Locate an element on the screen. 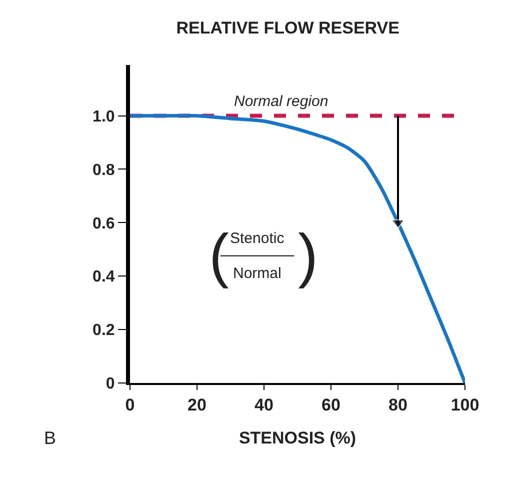 Image resolution: width=514 pixels, height=481 pixels. x-tick-label: 100 is located at coordinates (465, 404).